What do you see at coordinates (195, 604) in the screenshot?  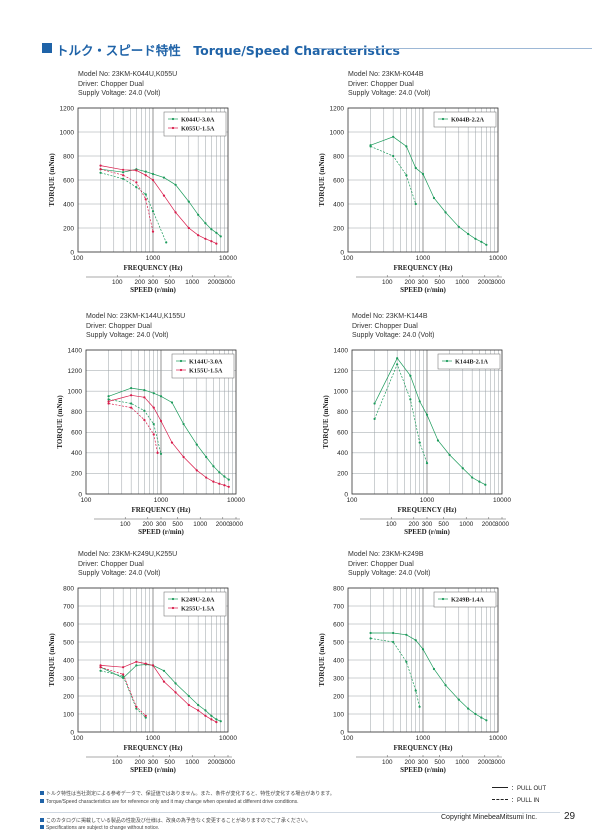 I see `legend: K249U-2.0A K255U-1.5A` at bounding box center [195, 604].